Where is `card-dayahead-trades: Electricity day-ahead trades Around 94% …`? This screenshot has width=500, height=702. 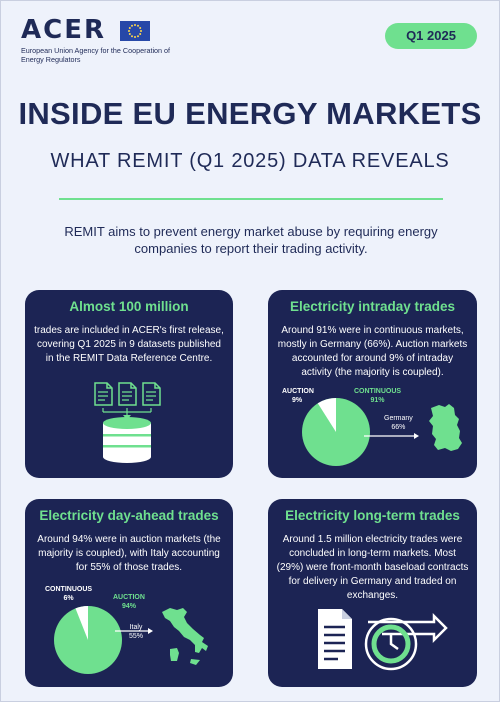
card-dayahead-trades: Electricity day-ahead trades Around 94% … is located at coordinates (129, 593).